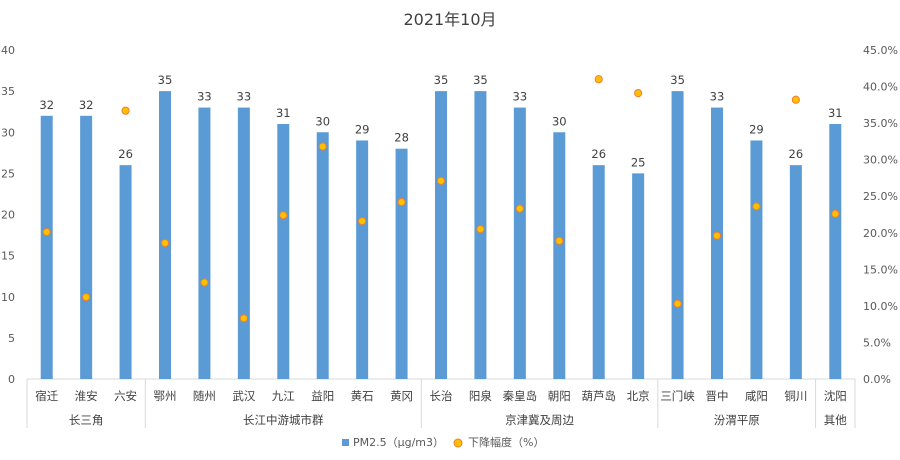 This screenshot has width=900, height=460. Describe the element at coordinates (345, 442) in the screenshot. I see `legend-swatch-pm25` at that location.